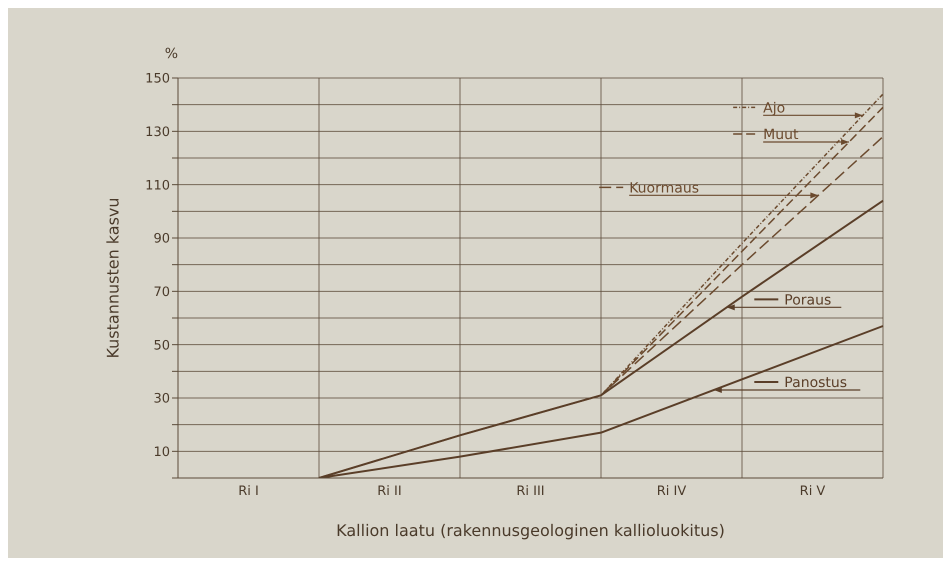  What do you see at coordinates (530, 530) in the screenshot?
I see `x-axis-title: Kallion laatu (rakennusgeologinen kallioluokitus)` at bounding box center [530, 530].